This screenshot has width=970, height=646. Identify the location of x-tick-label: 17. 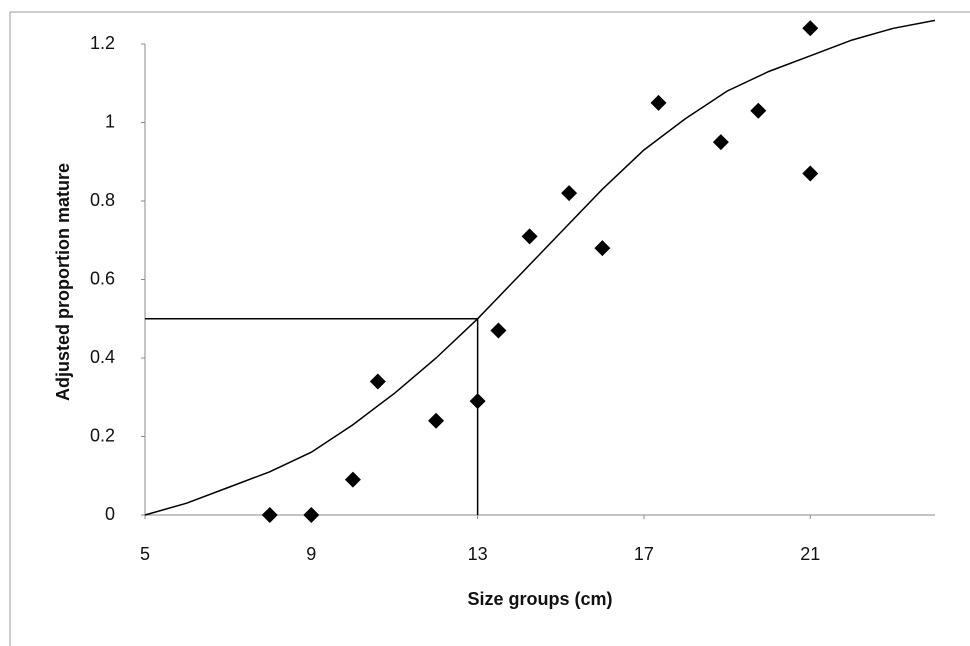
(644, 554).